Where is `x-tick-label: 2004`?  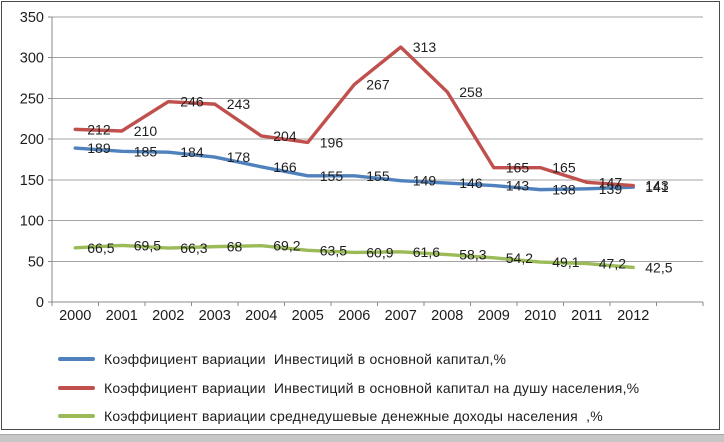
x-tick-label: 2004 is located at coordinates (261, 316).